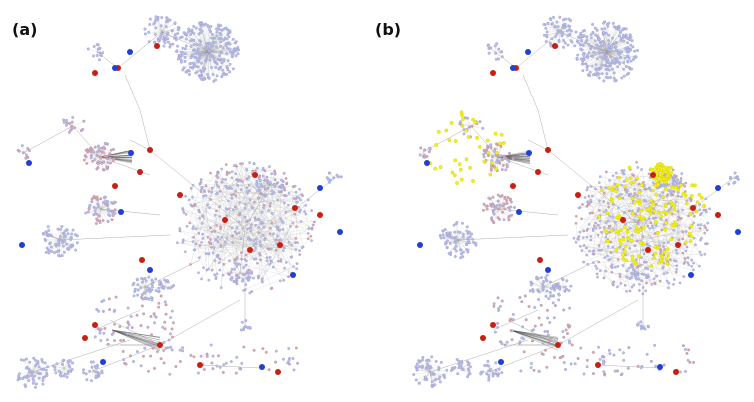  I want to click on blue-marker-node, so click(22, 245).